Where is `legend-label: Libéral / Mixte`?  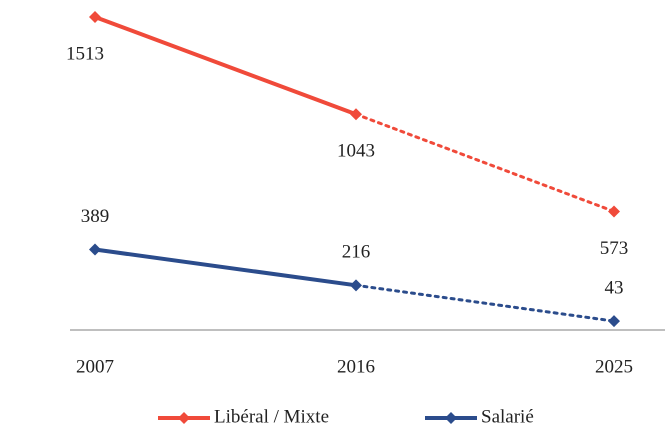 legend-label: Libéral / Mixte is located at coordinates (271, 416).